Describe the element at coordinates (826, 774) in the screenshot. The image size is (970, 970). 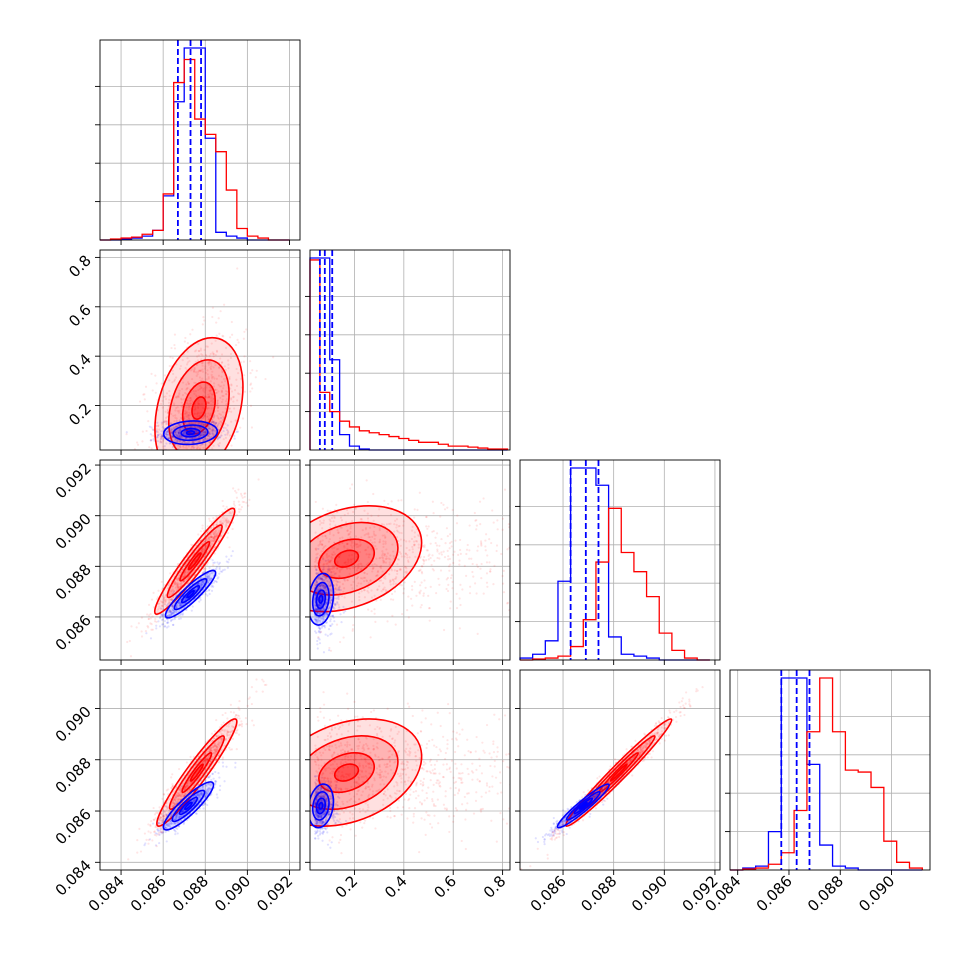
I see `histogram-red` at that location.